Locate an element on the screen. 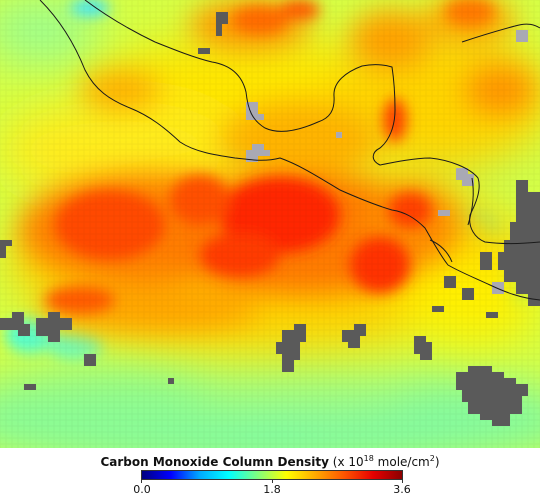  tick-label-mid: 1.8 is located at coordinates (272, 489).